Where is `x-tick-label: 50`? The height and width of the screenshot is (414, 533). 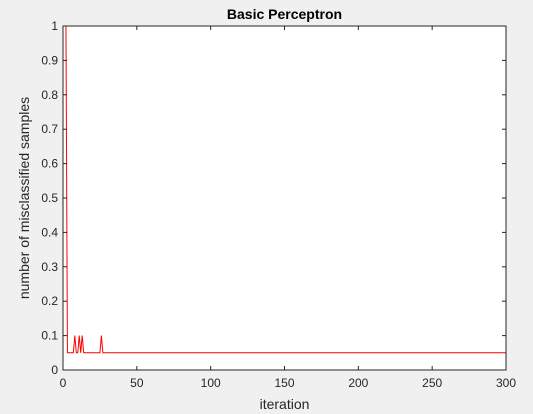 x-tick-label: 50 is located at coordinates (137, 383).